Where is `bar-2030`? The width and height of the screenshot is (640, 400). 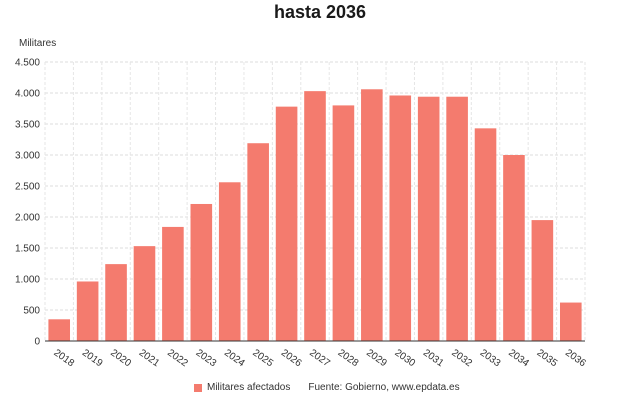
bar-2030 is located at coordinates (400, 218).